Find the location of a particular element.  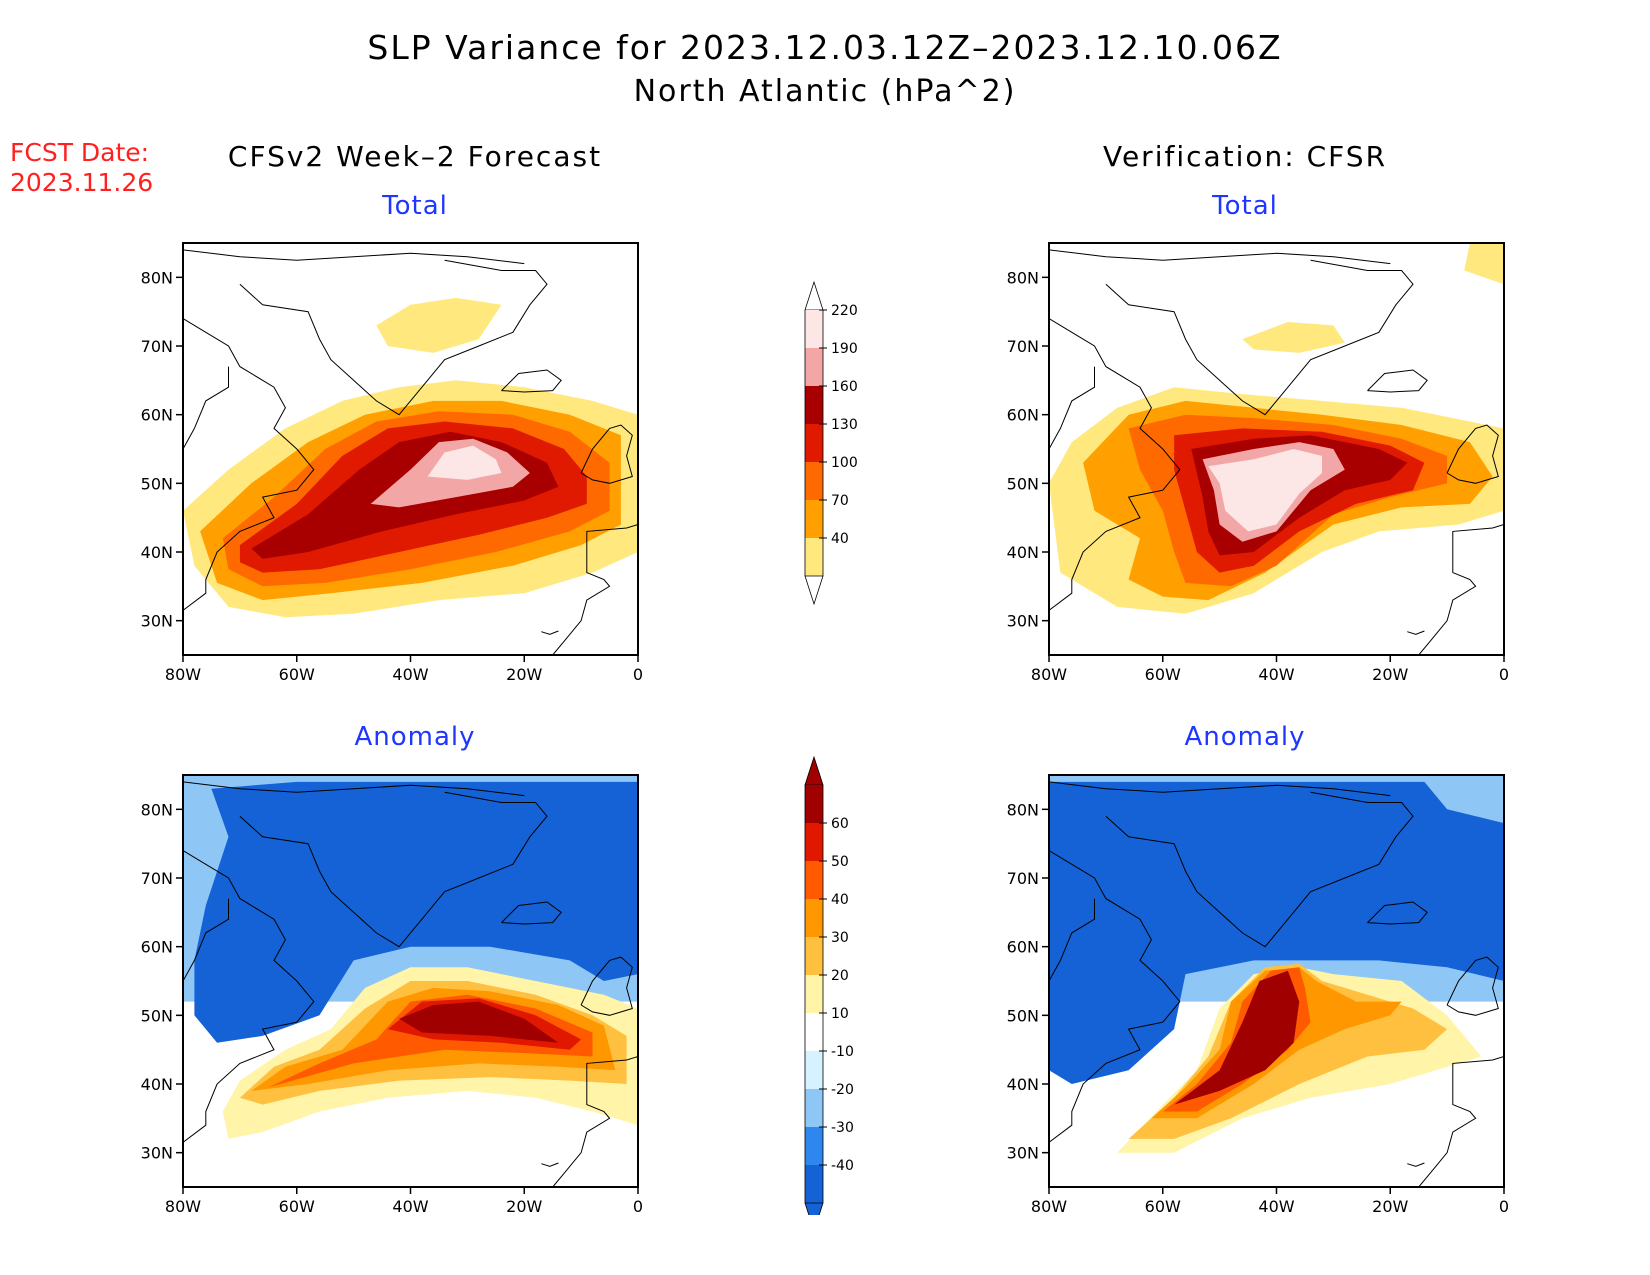

colorbar-label: 220 is located at coordinates (844, 311).